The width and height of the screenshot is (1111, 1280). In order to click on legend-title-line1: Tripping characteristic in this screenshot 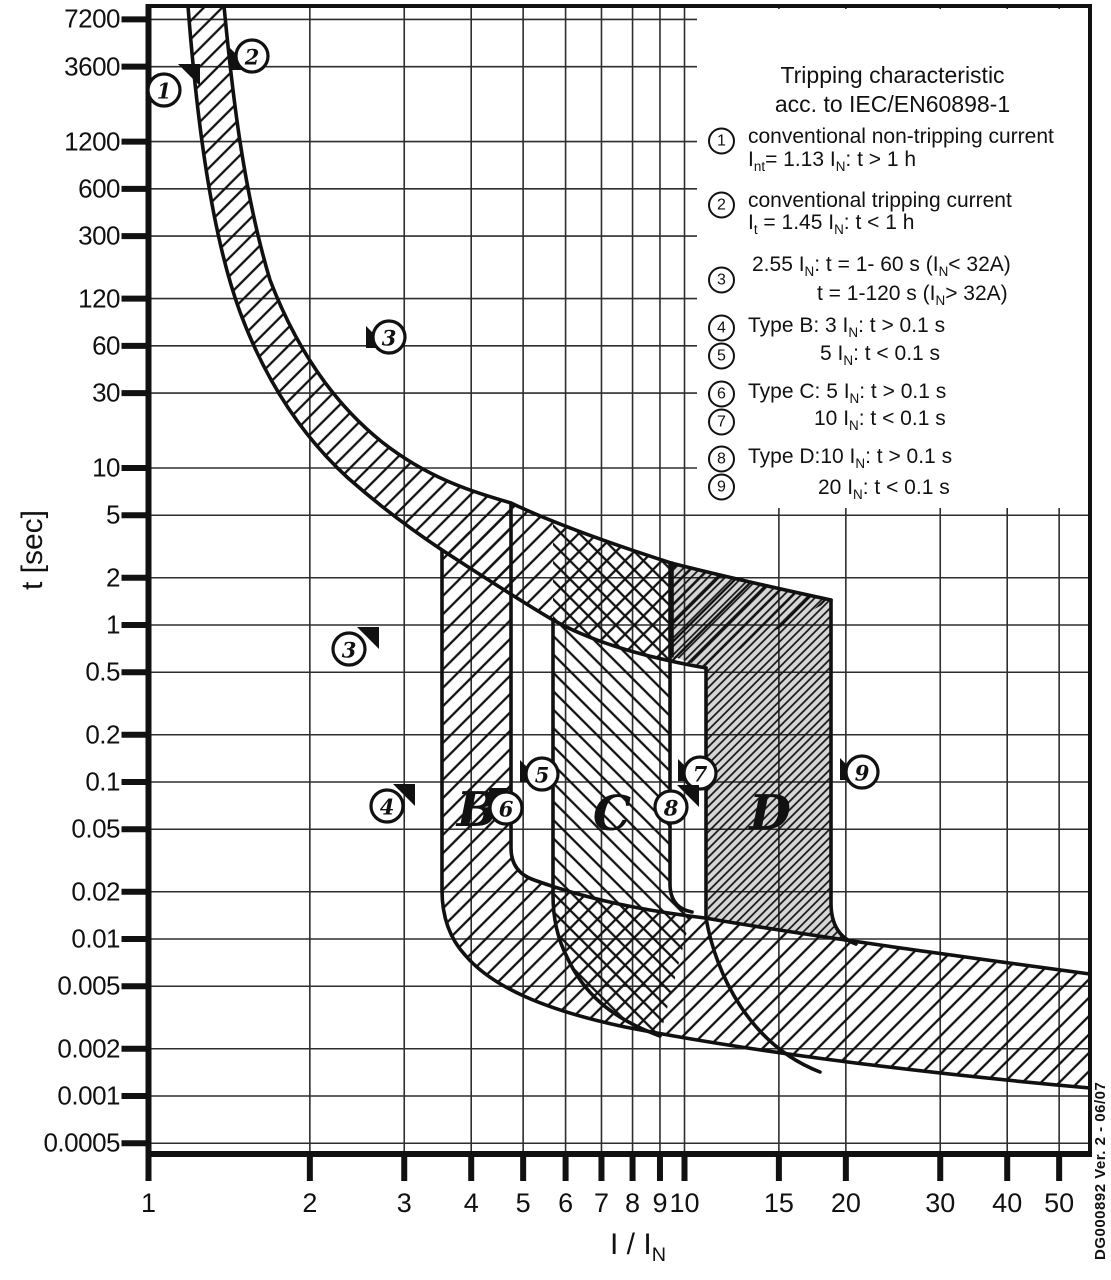, I will do `click(892, 75)`.